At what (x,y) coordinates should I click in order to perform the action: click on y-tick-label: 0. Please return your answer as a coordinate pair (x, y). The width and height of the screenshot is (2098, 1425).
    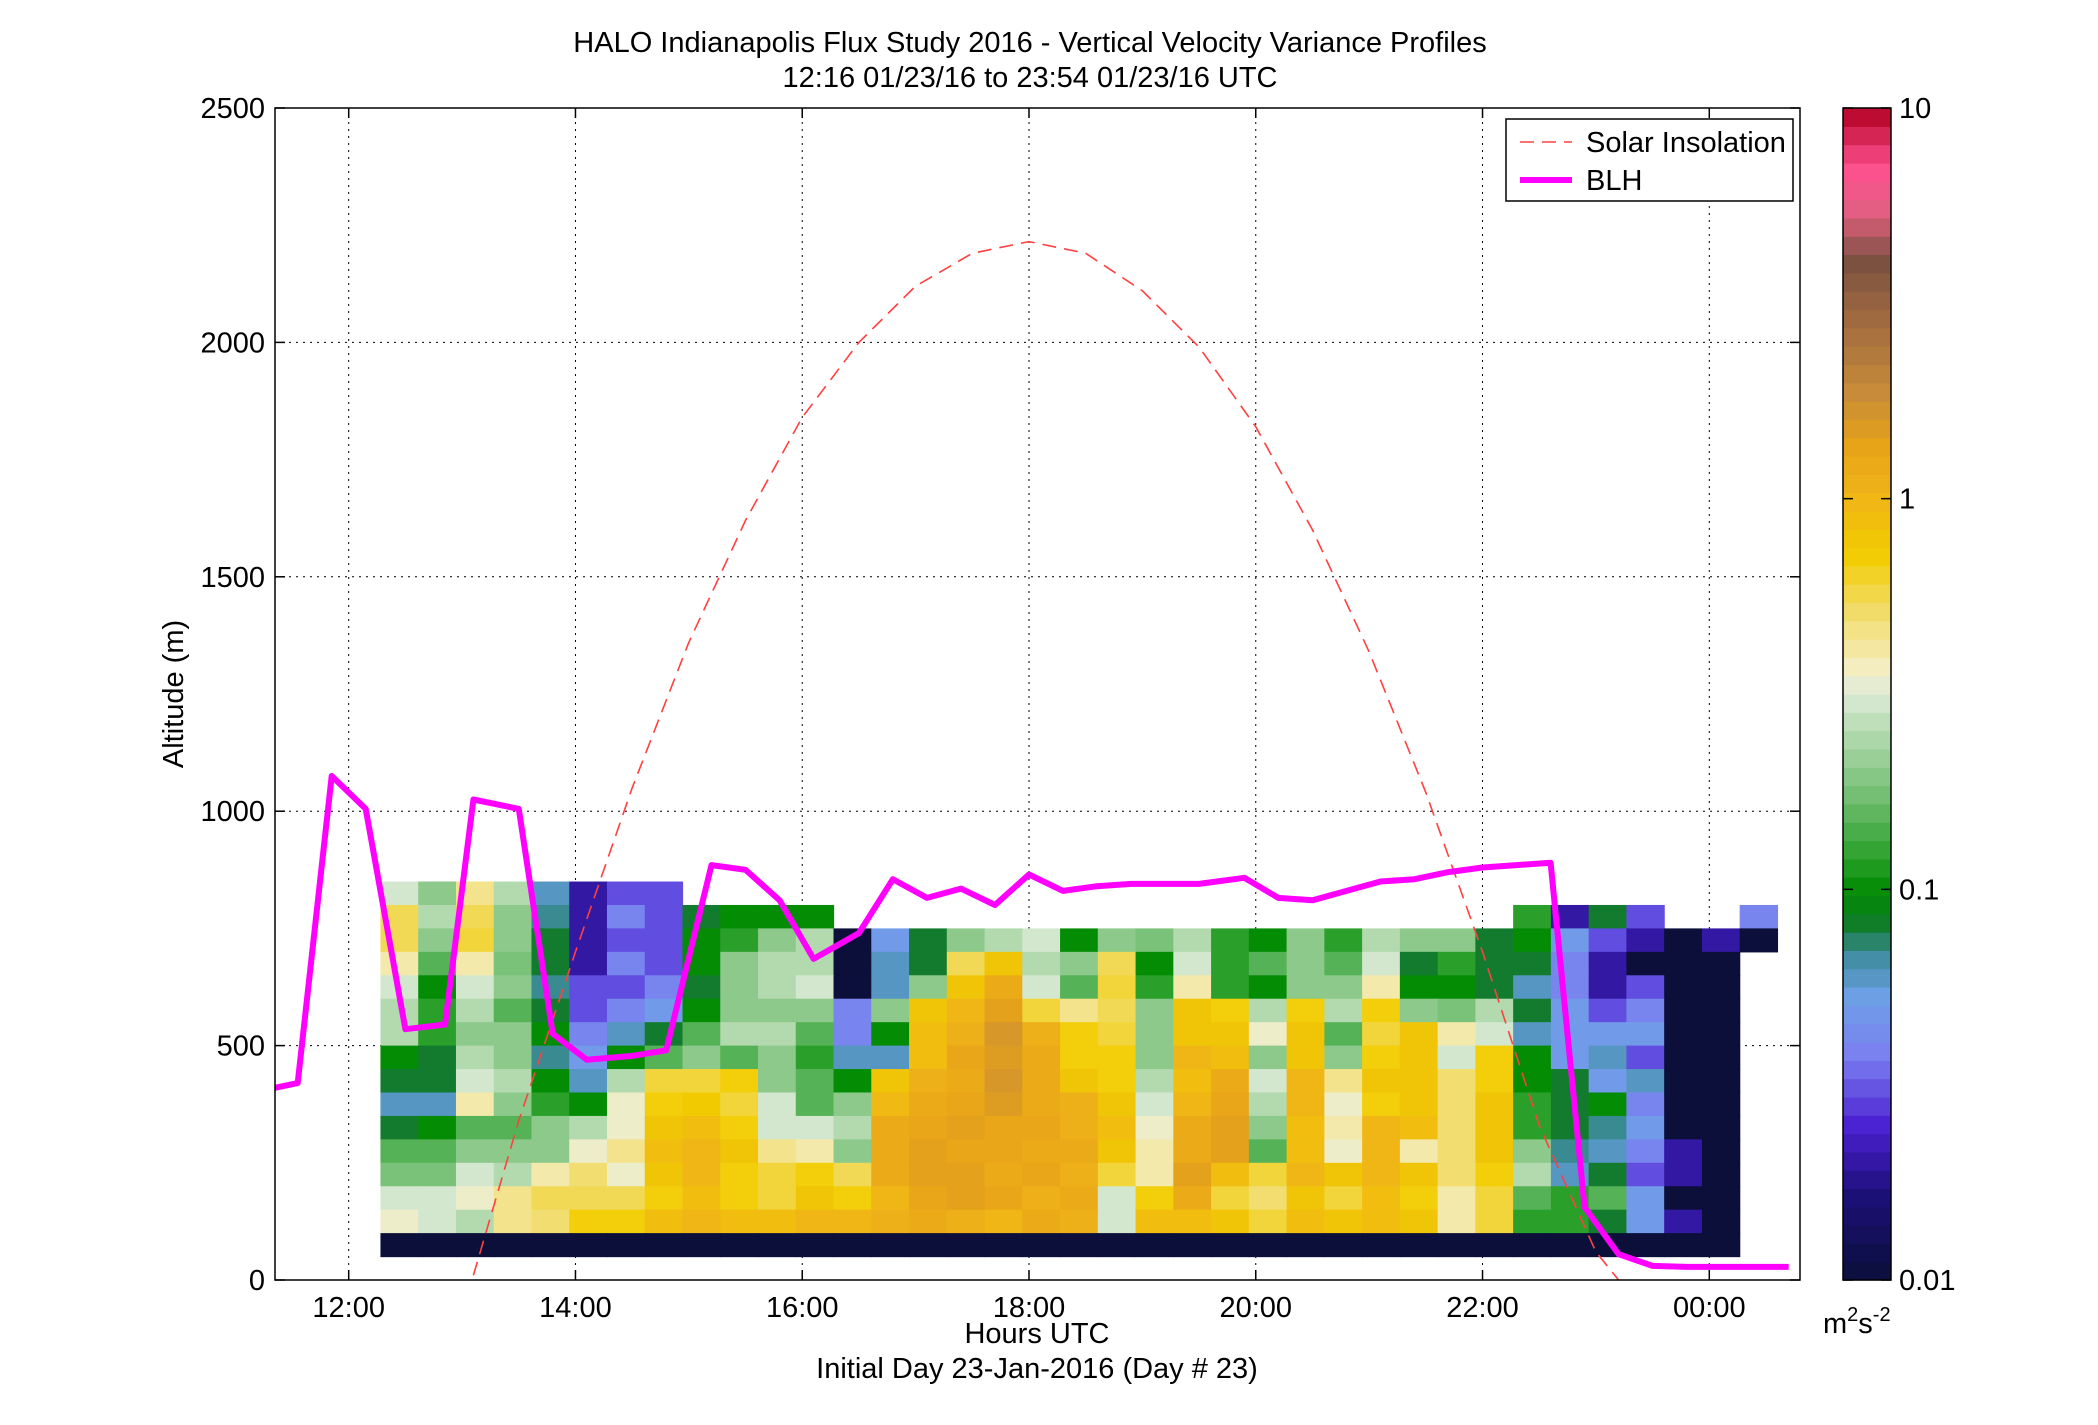
    Looking at the image, I should click on (257, 1281).